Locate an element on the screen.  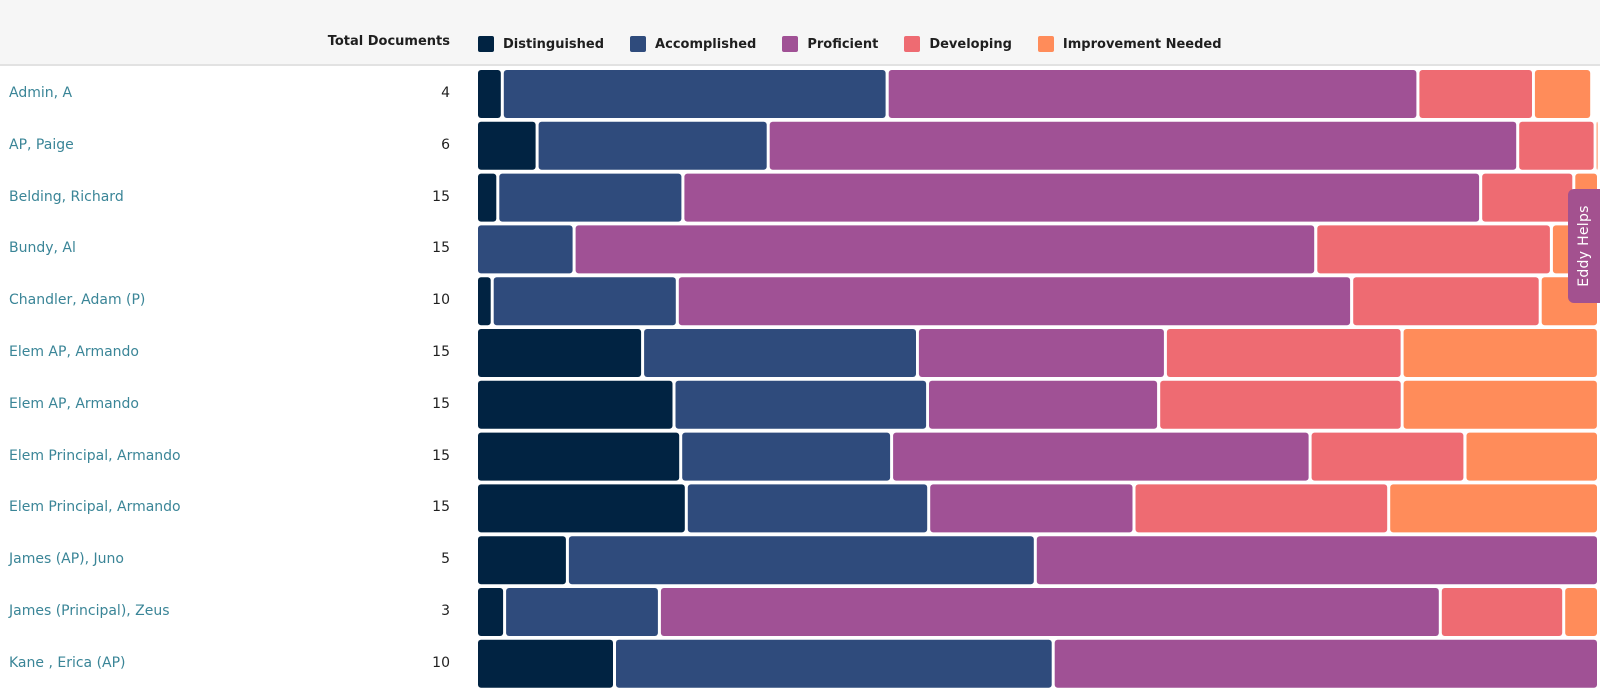
eddy-helps-label: Eddy Helps is located at coordinates (1584, 246).